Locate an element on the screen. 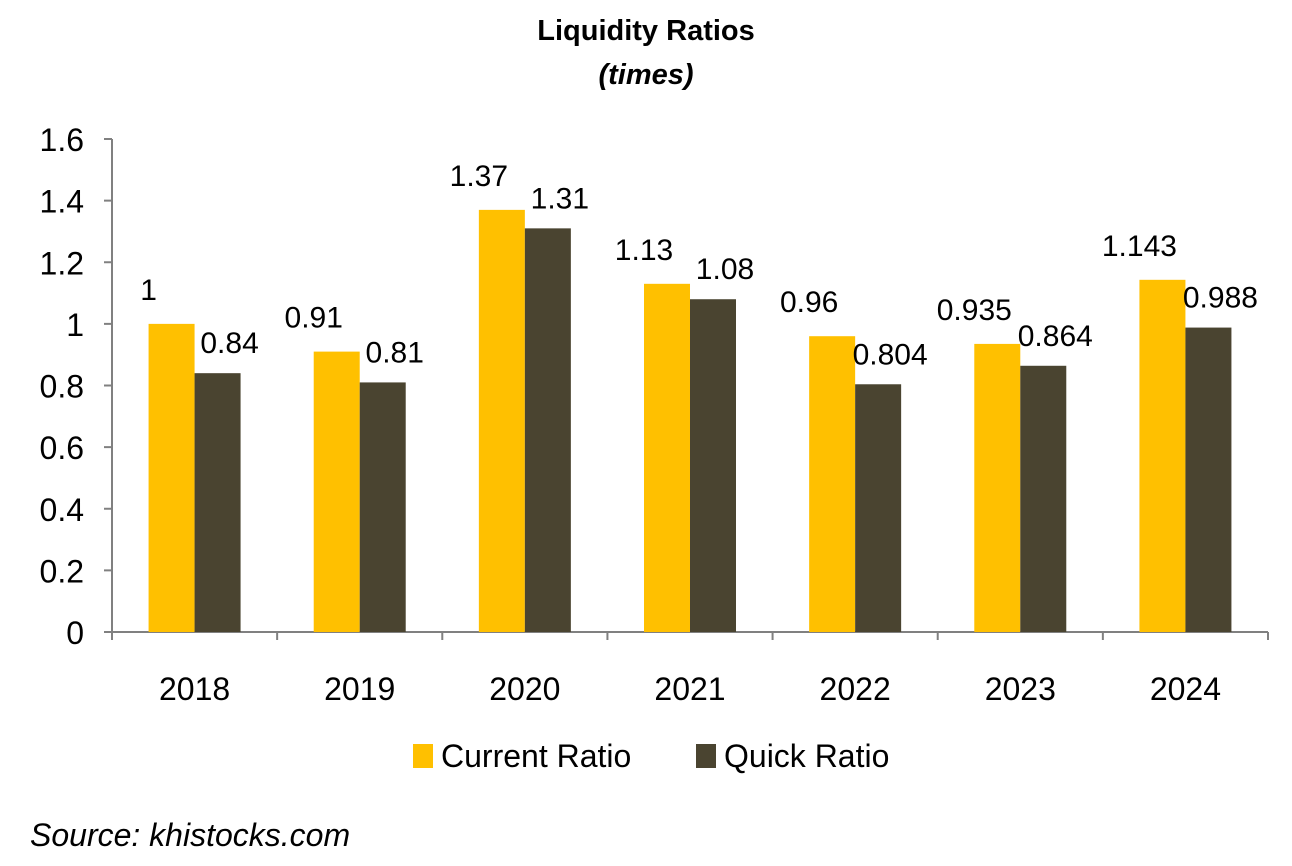  data-label: 1.37 is located at coordinates (479, 176).